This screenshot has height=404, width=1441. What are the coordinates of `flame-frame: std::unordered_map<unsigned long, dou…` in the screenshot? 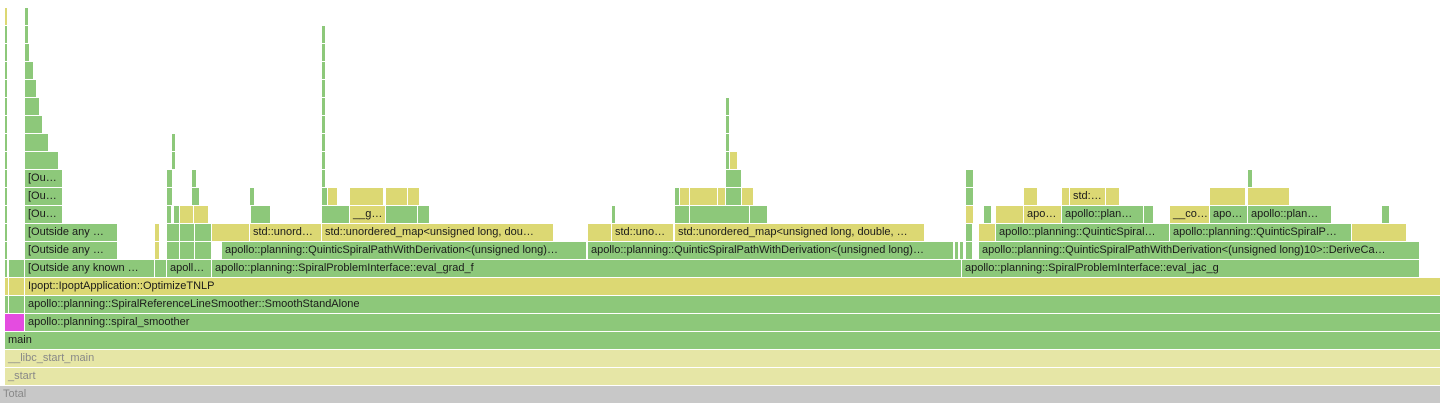 It's located at (438, 233).